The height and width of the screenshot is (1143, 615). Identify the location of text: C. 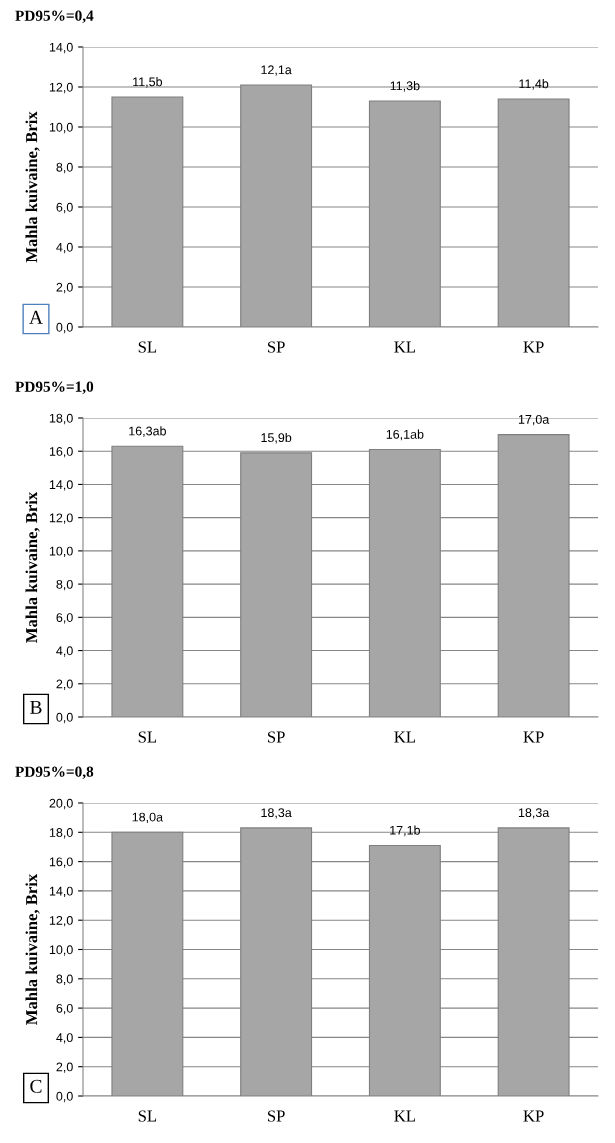
(36, 1086).